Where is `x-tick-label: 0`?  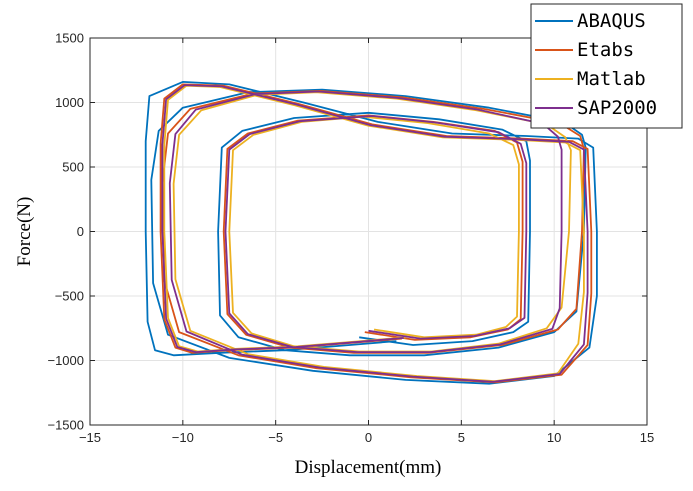
x-tick-label: 0 is located at coordinates (368, 437).